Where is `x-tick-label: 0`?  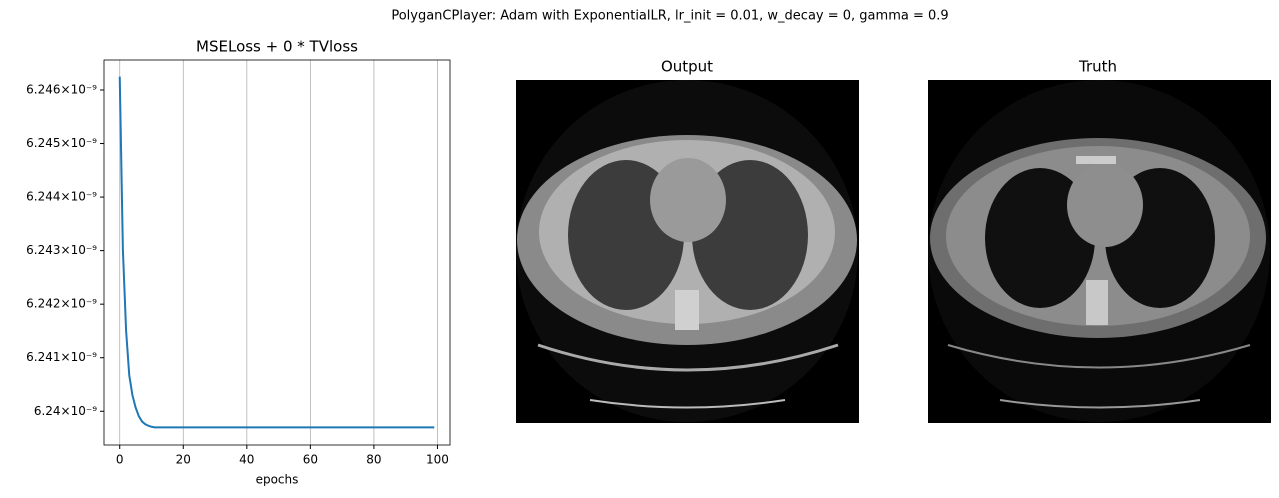
x-tick-label: 0 is located at coordinates (120, 460).